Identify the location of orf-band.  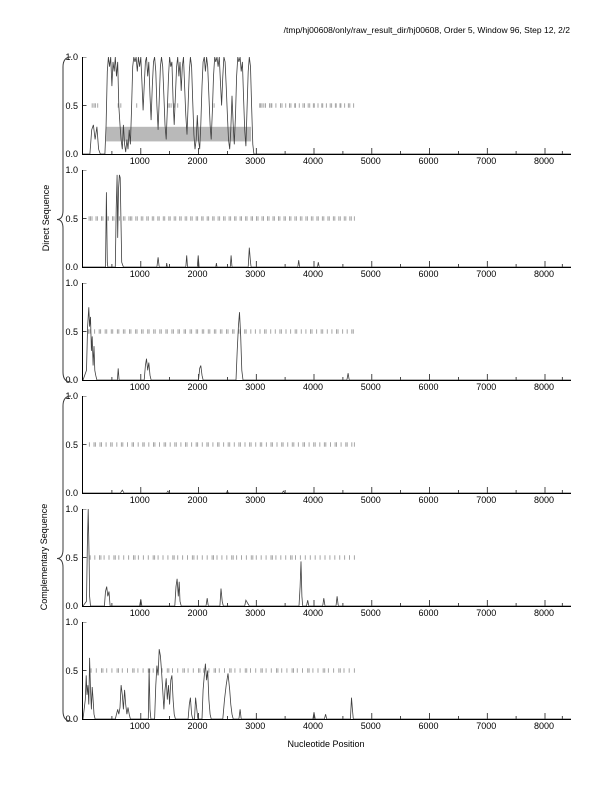
(179, 134).